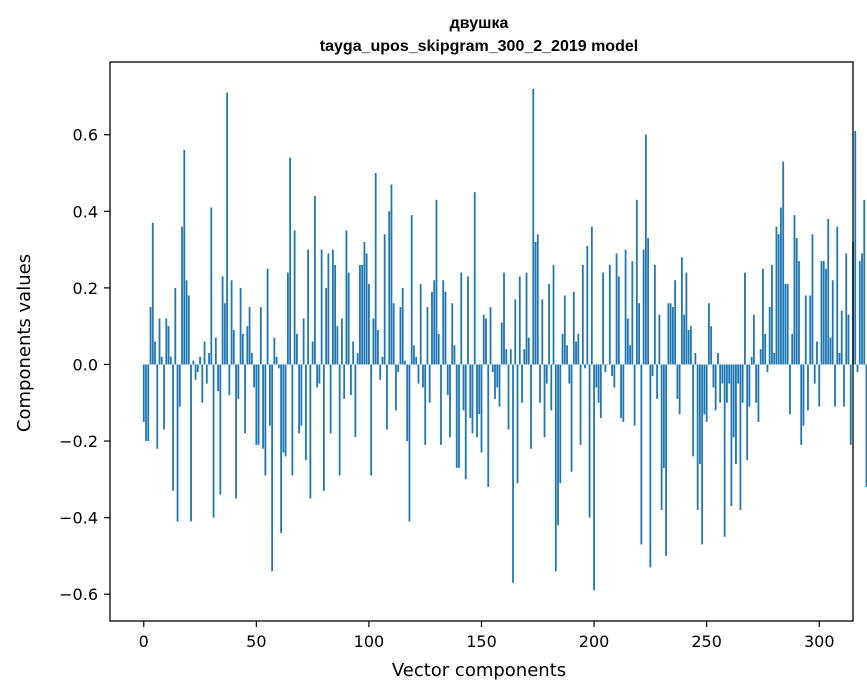 The height and width of the screenshot is (696, 867). Describe the element at coordinates (479, 670) in the screenshot. I see `x-axis-label: Vector components` at that location.